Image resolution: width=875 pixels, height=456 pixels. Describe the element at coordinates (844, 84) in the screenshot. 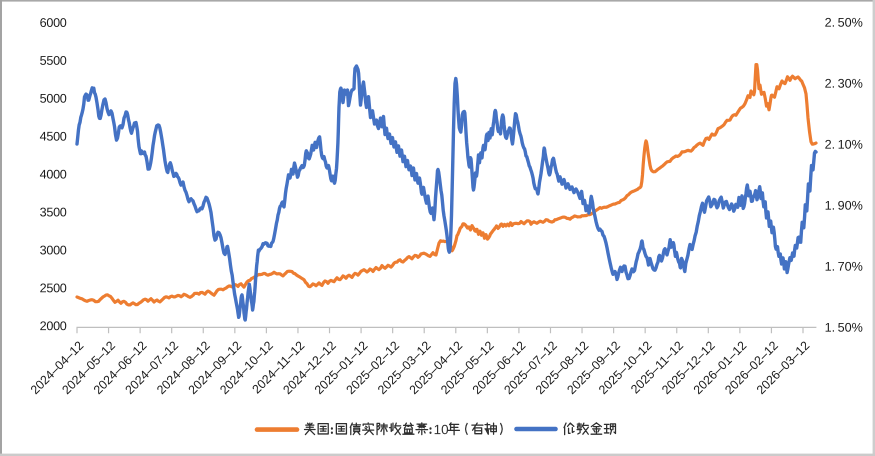

I see `svg-text: 2. 30%` at that location.